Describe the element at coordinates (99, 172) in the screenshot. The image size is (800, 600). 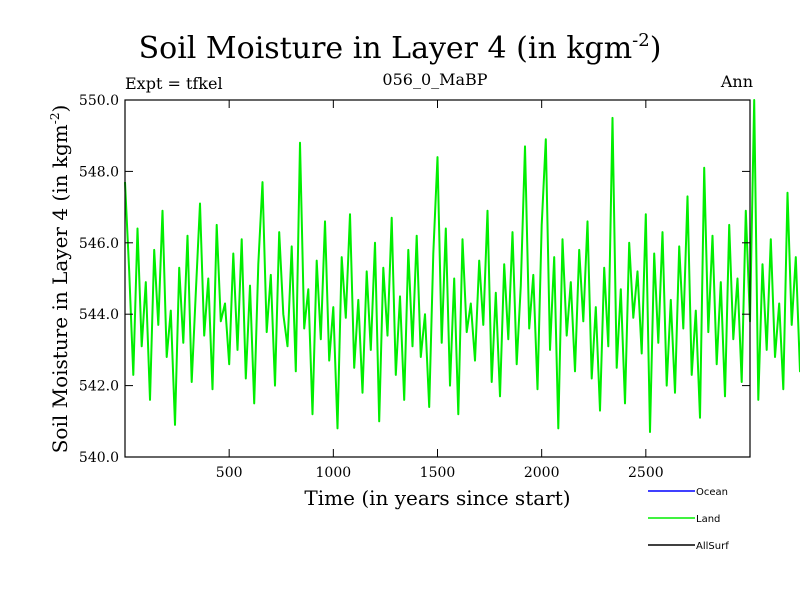
I see `y-tick-label: 548.0` at that location.